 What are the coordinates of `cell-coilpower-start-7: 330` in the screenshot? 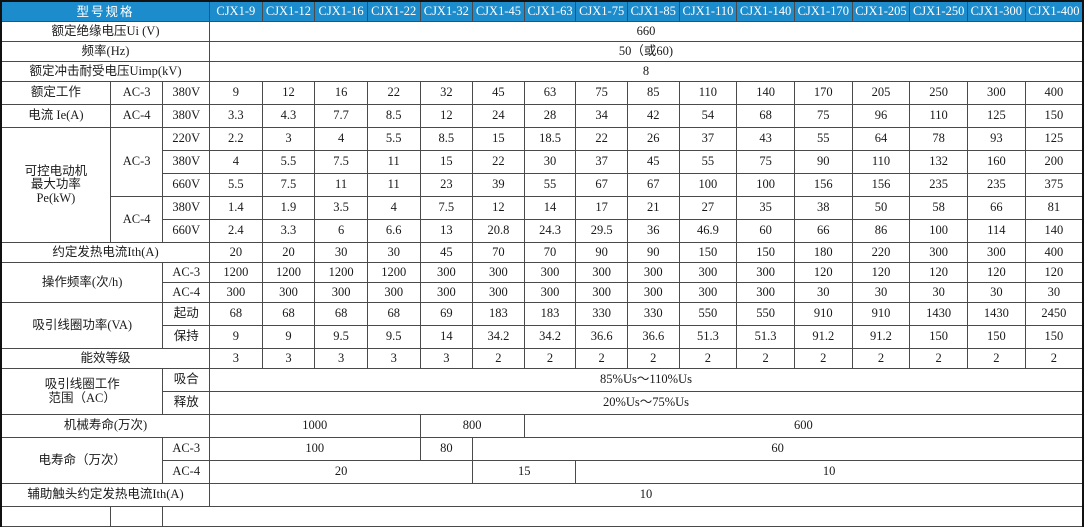 It's located at (601, 314).